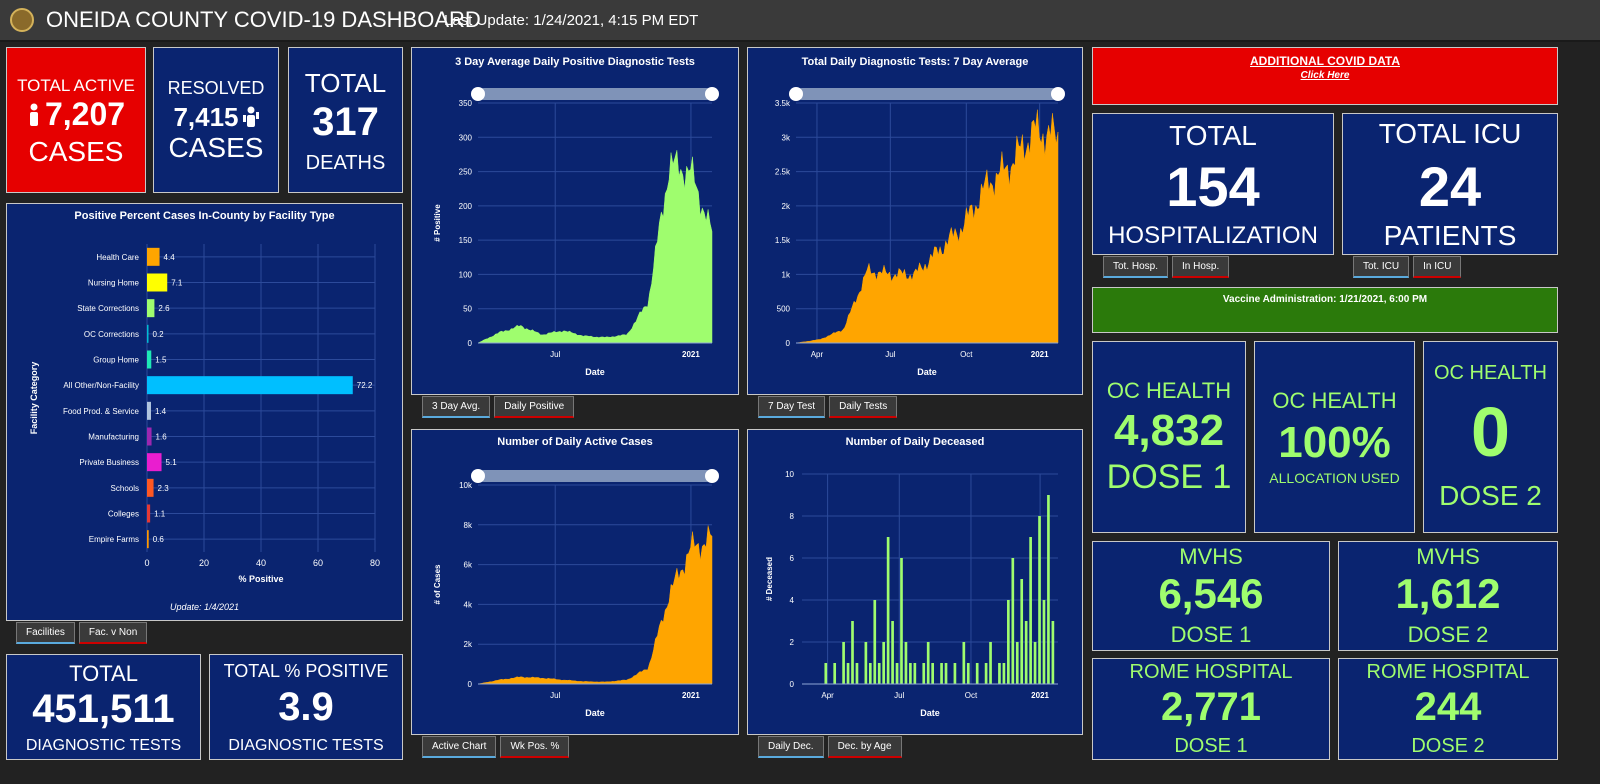 The width and height of the screenshot is (1600, 784). I want to click on facility-category-label: Food Prod. & Service, so click(101, 411).